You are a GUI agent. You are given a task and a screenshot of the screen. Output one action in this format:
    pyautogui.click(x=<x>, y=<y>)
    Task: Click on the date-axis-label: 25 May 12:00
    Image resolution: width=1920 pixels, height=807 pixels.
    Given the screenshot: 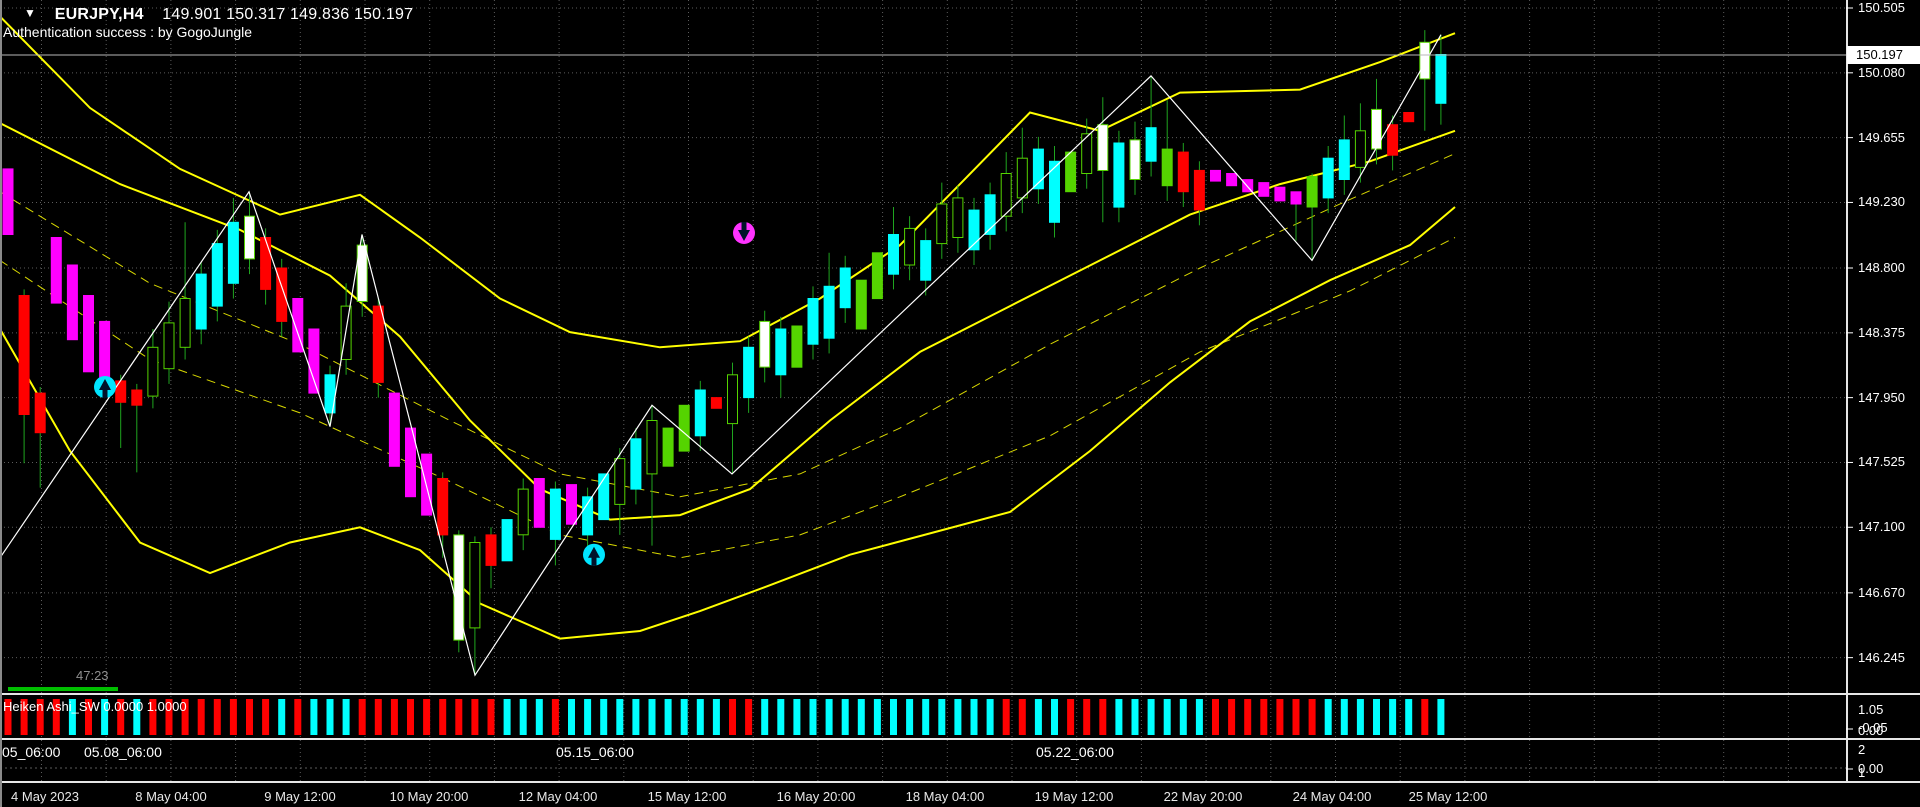 What is the action you would take?
    pyautogui.click(x=1448, y=796)
    